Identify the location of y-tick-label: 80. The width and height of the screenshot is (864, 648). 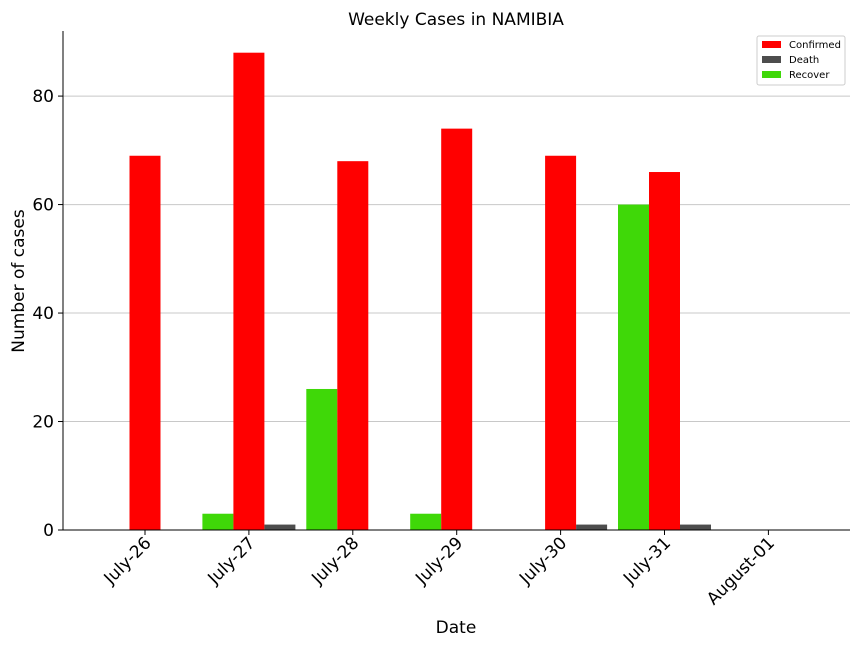
(43, 97).